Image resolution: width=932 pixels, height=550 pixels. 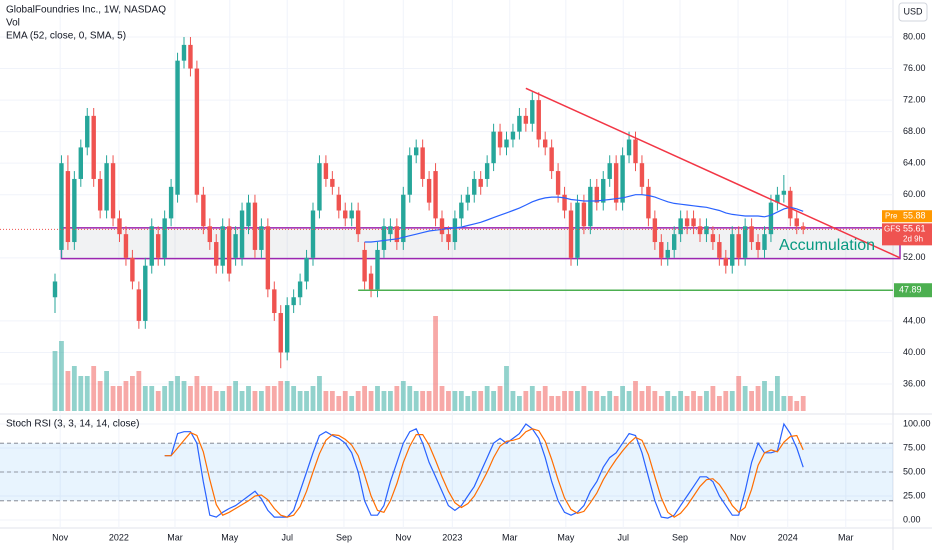 I want to click on x-tick-label: 2024, so click(x=788, y=537).